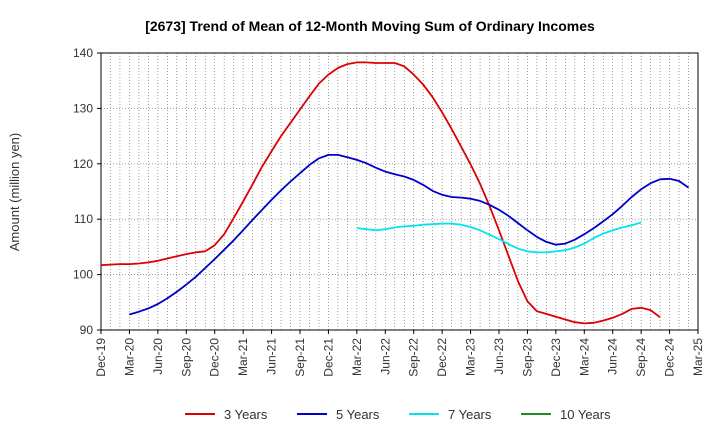  What do you see at coordinates (442, 357) in the screenshot?
I see `x-tick-label: Dec-22` at bounding box center [442, 357].